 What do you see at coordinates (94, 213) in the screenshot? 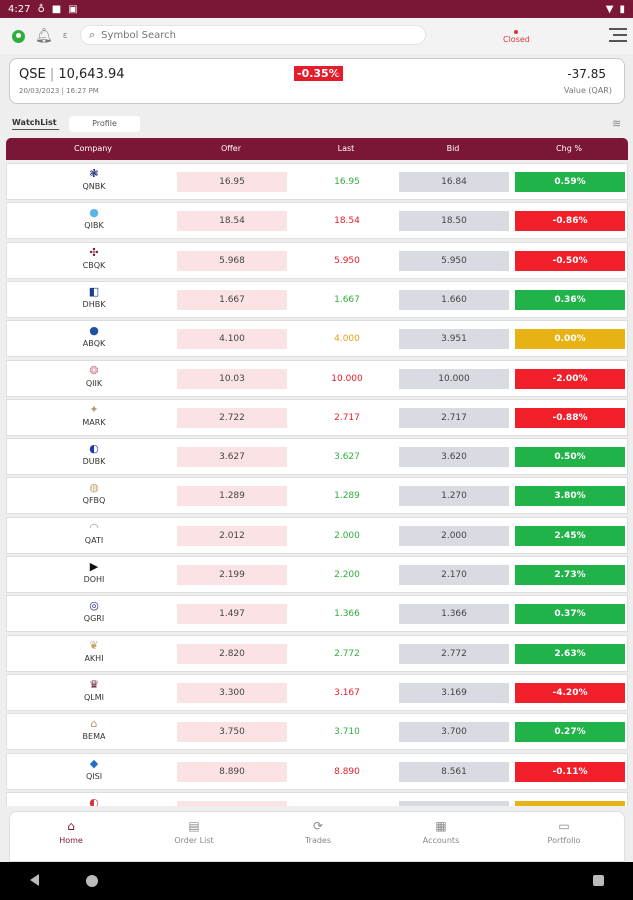
I see `qib-logo-icon: ●` at bounding box center [94, 213].